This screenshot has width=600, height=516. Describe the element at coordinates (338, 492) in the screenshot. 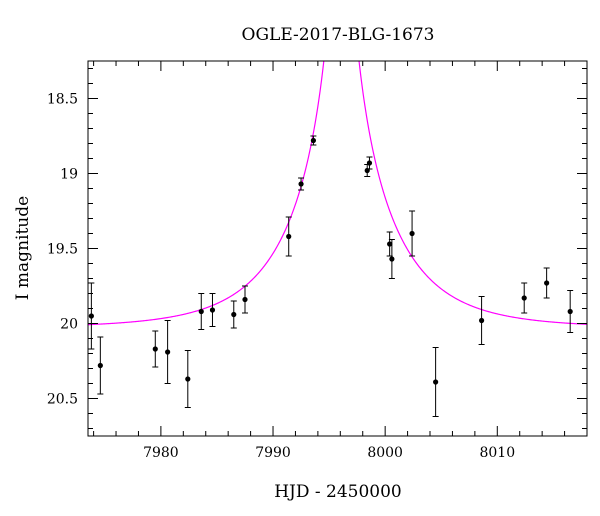

I see `x-axis-label: HJD - 2450000` at that location.